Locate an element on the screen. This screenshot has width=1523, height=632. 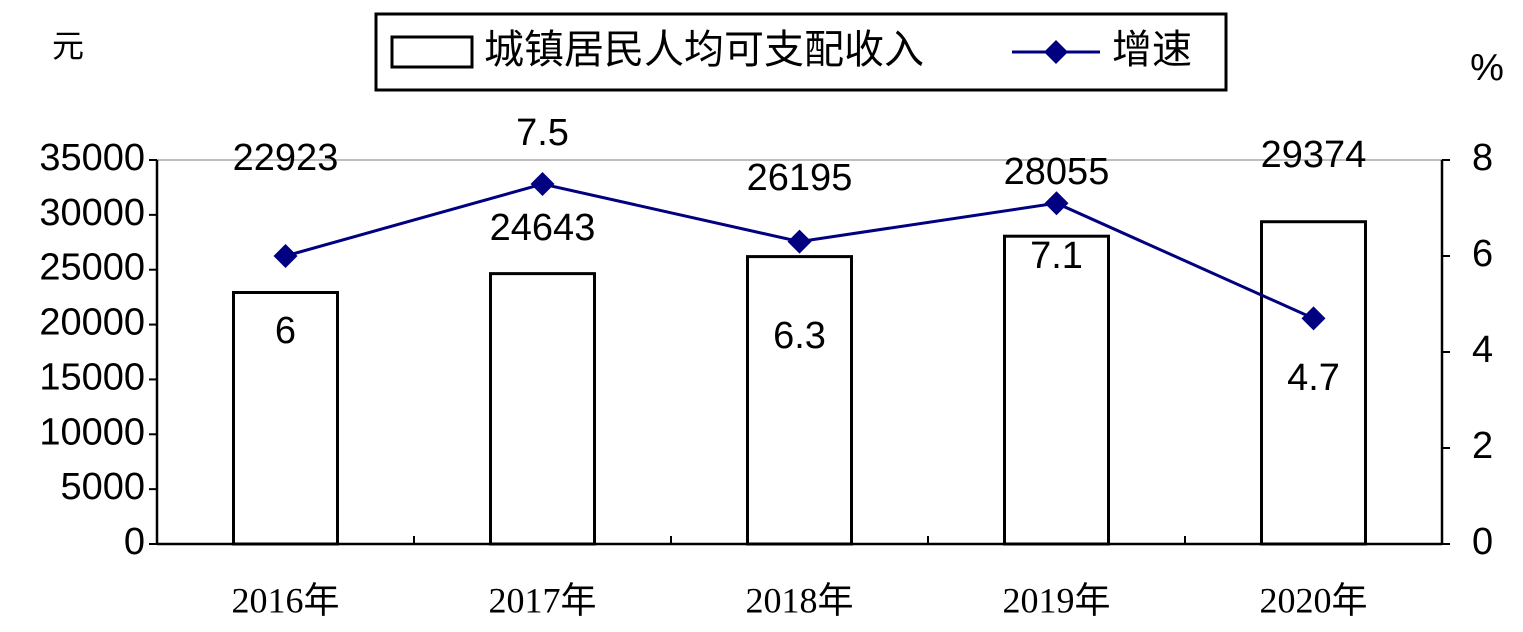
y-tick-label: 30000 is located at coordinates (92, 213).